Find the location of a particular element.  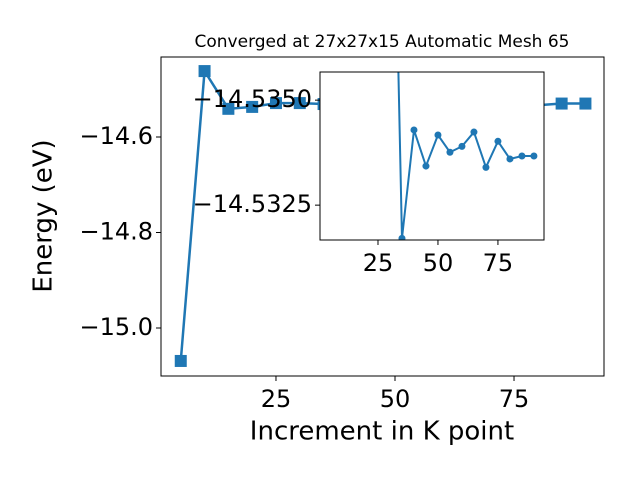

axes-frame is located at coordinates (432, 156).